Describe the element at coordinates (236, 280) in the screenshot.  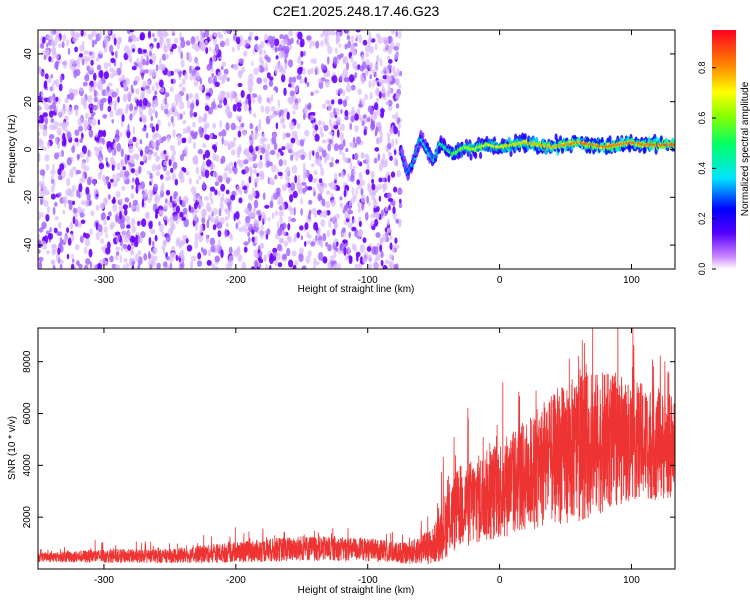
I see `spectrogram-xtick-label: -200` at that location.